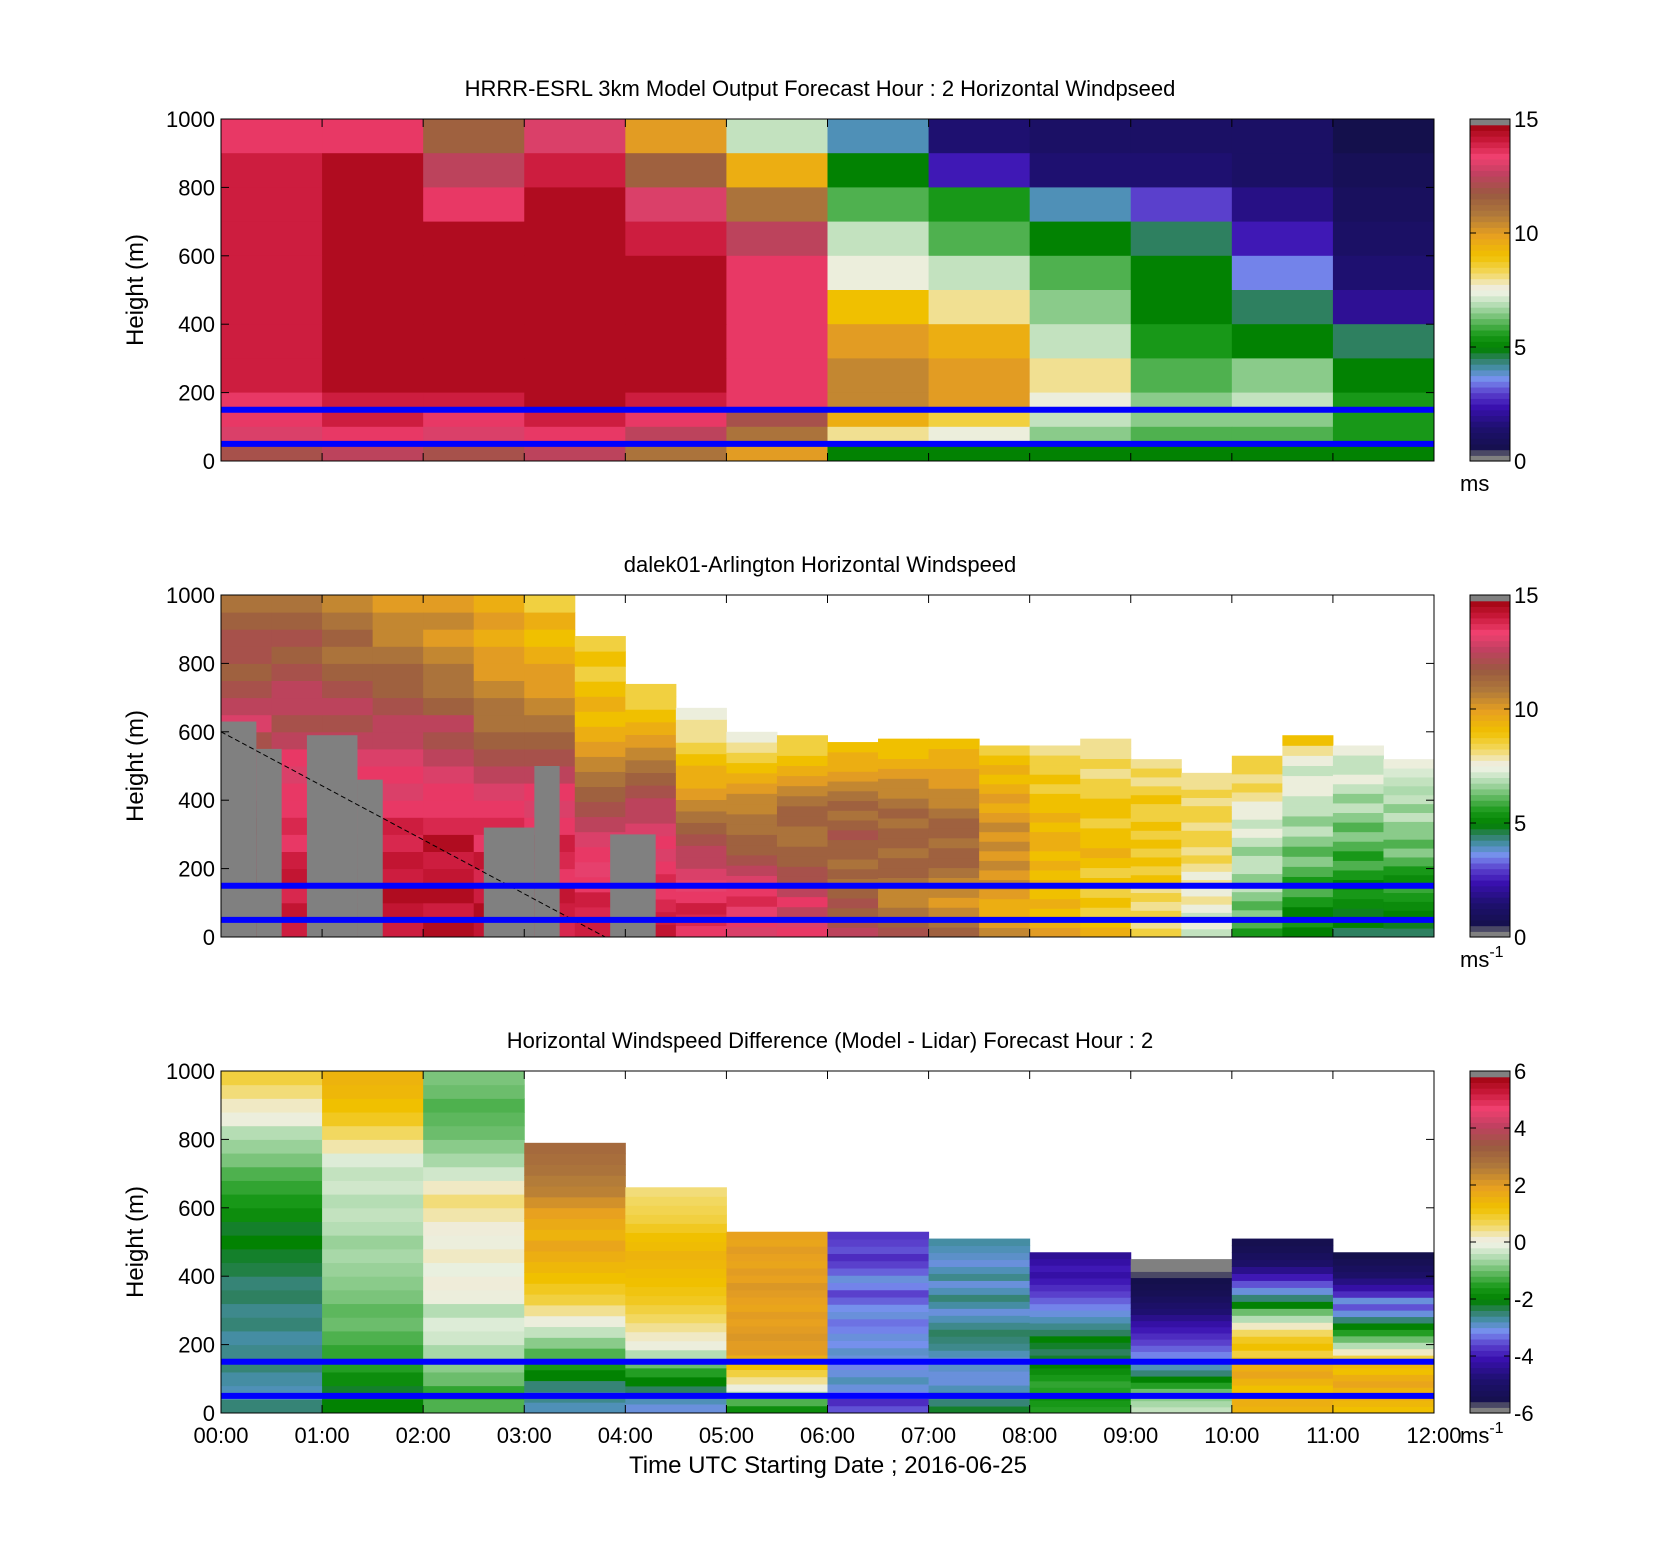 The height and width of the screenshot is (1561, 1680). Describe the element at coordinates (220, 1435) in the screenshot. I see `xtick-label: 00:00` at that location.